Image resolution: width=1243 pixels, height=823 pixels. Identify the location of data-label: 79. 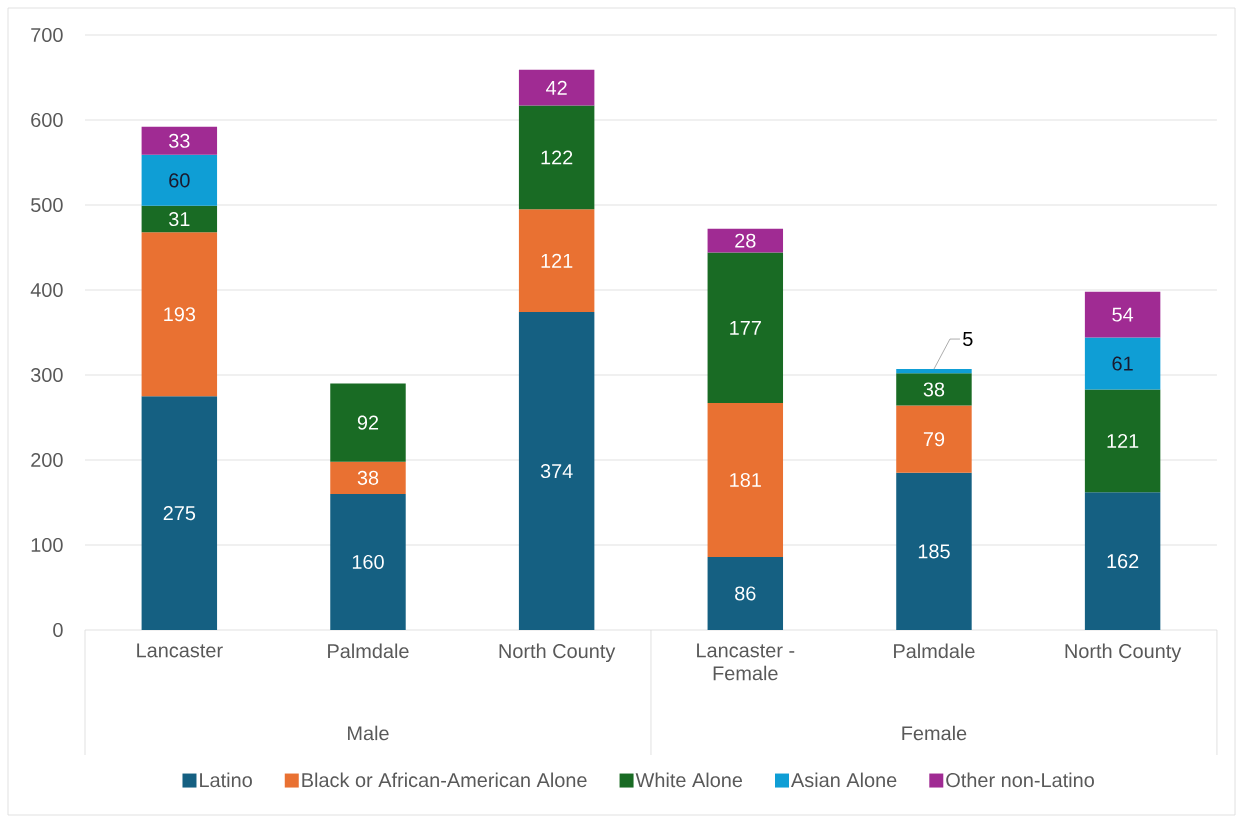
(934, 439).